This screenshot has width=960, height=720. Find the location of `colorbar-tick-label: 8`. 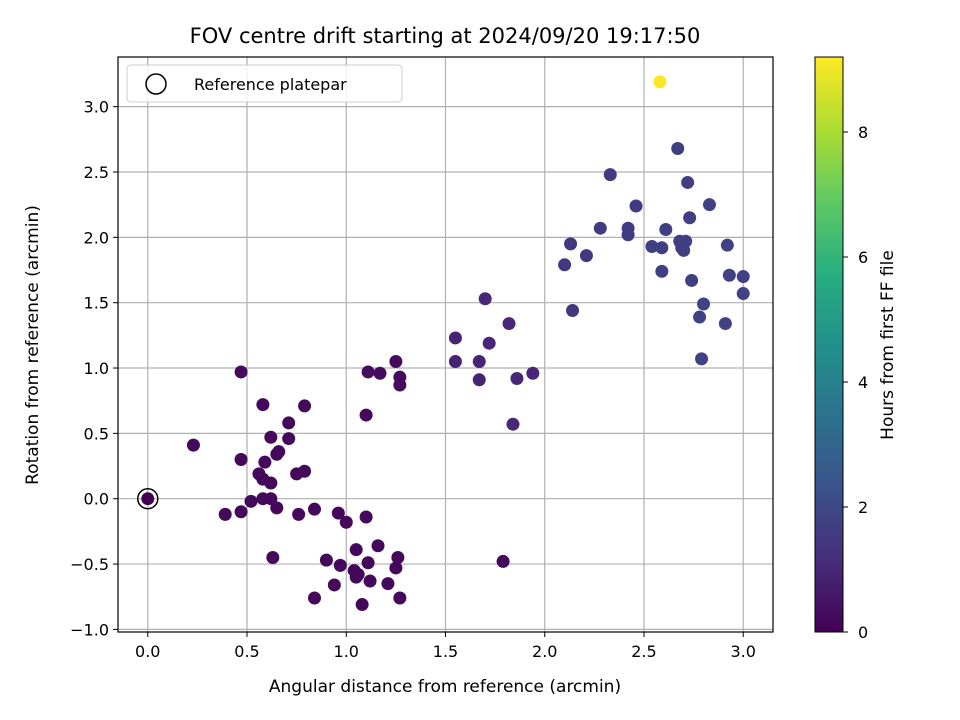

colorbar-tick-label: 8 is located at coordinates (863, 132).